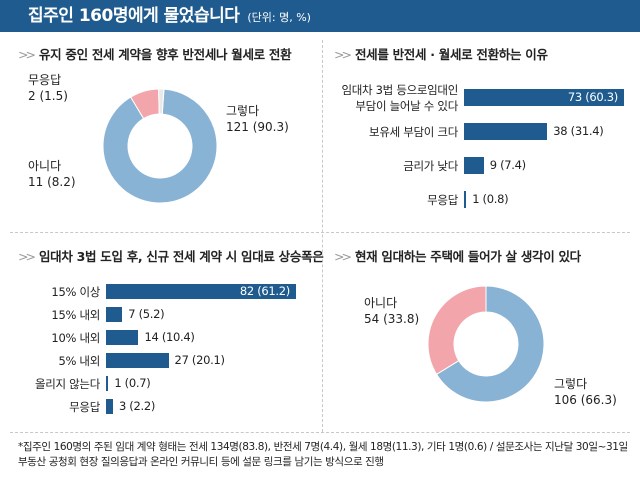 This screenshot has width=640, height=483. Describe the element at coordinates (257, 127) in the screenshot. I see `donut1-value-0: 121 (90.3)` at that location.